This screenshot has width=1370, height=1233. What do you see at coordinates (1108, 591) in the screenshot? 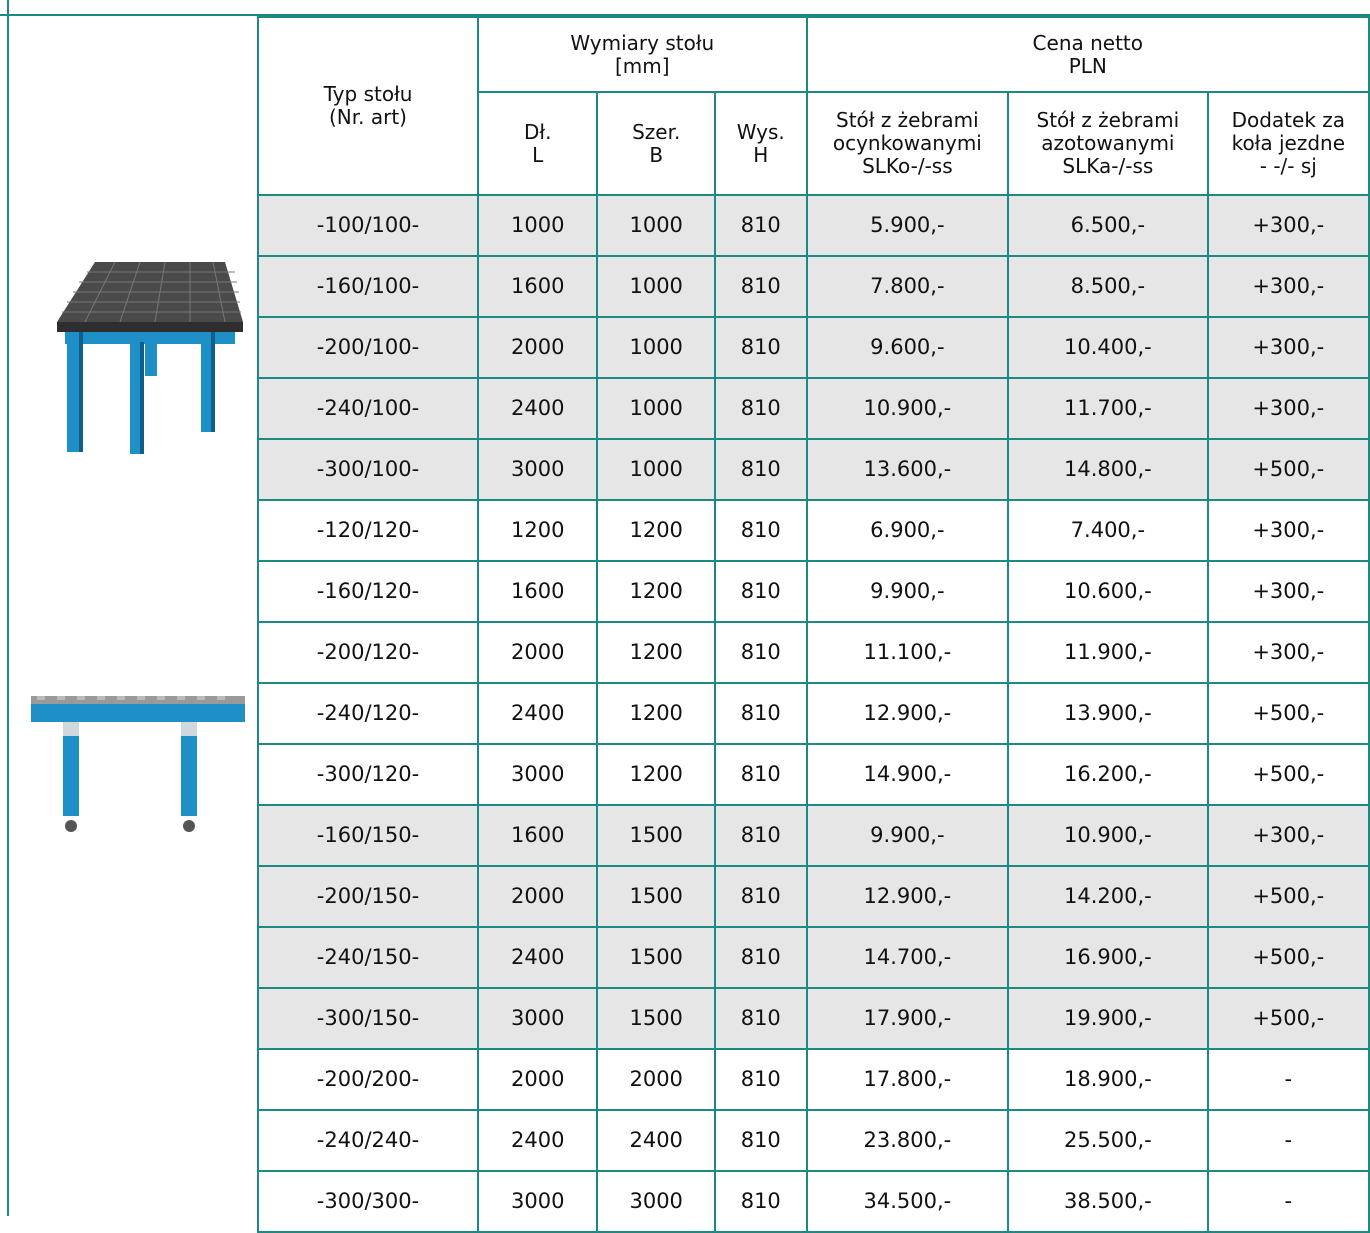
I see `cell-price-nitrided: 10.600,-` at bounding box center [1108, 591].